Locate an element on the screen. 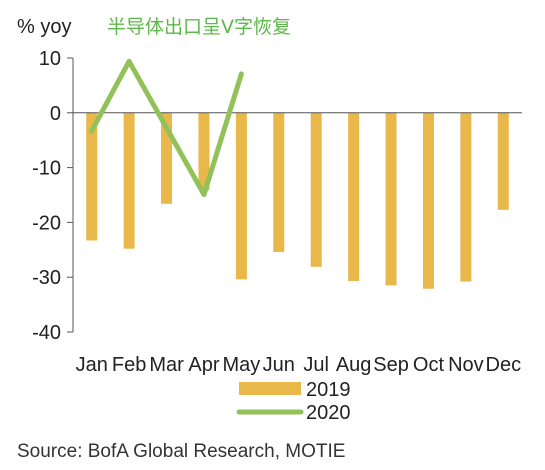  chart-annotation: 半导体出口呈V字恢复 is located at coordinates (199, 27).